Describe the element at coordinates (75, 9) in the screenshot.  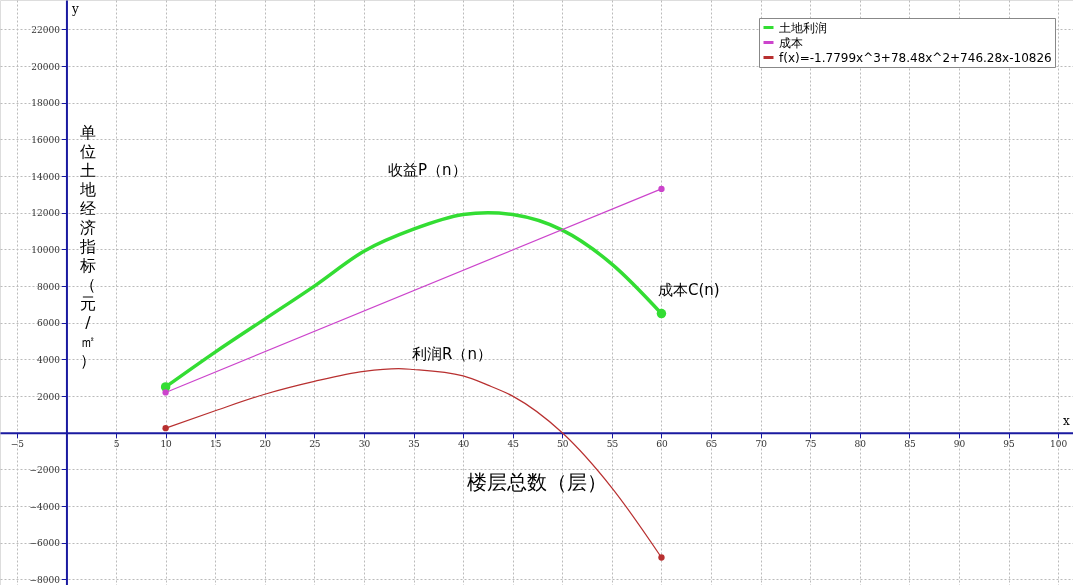
I see `annotation: y` at that location.